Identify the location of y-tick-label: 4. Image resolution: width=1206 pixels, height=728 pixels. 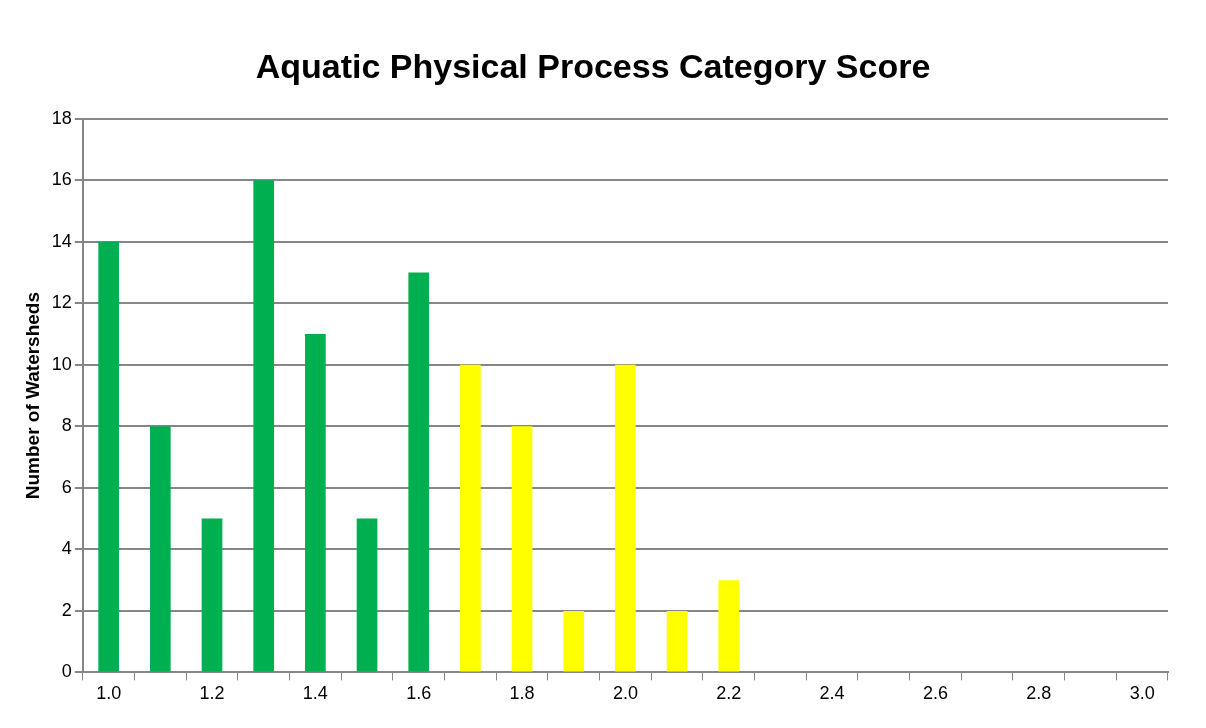
(66, 548).